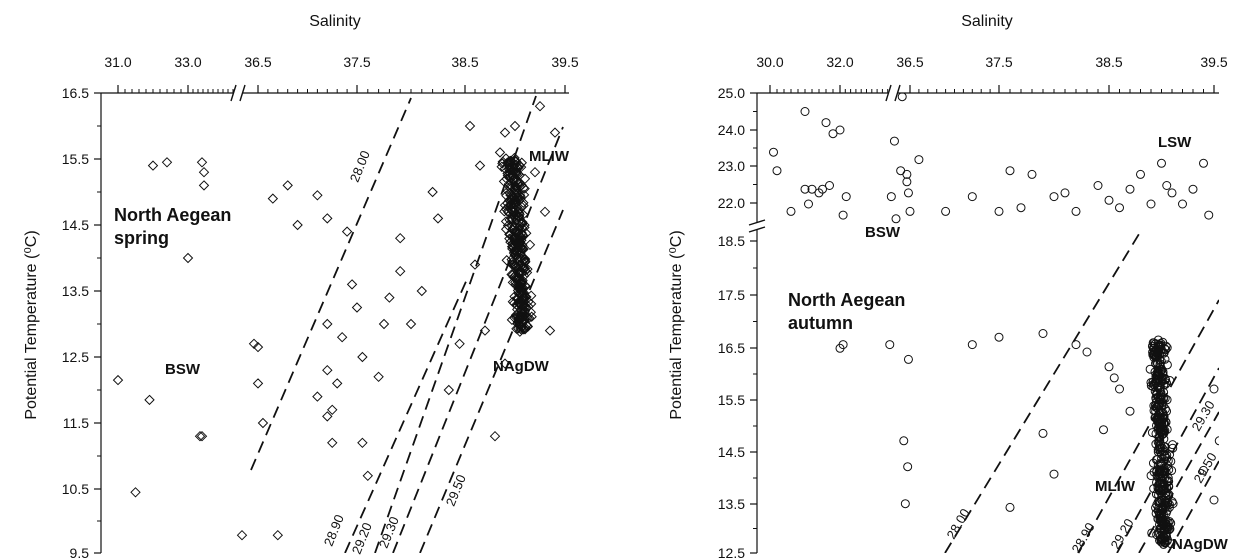  What do you see at coordinates (820, 323) in the screenshot?
I see `right-annotation-region-2: autumn` at bounding box center [820, 323].